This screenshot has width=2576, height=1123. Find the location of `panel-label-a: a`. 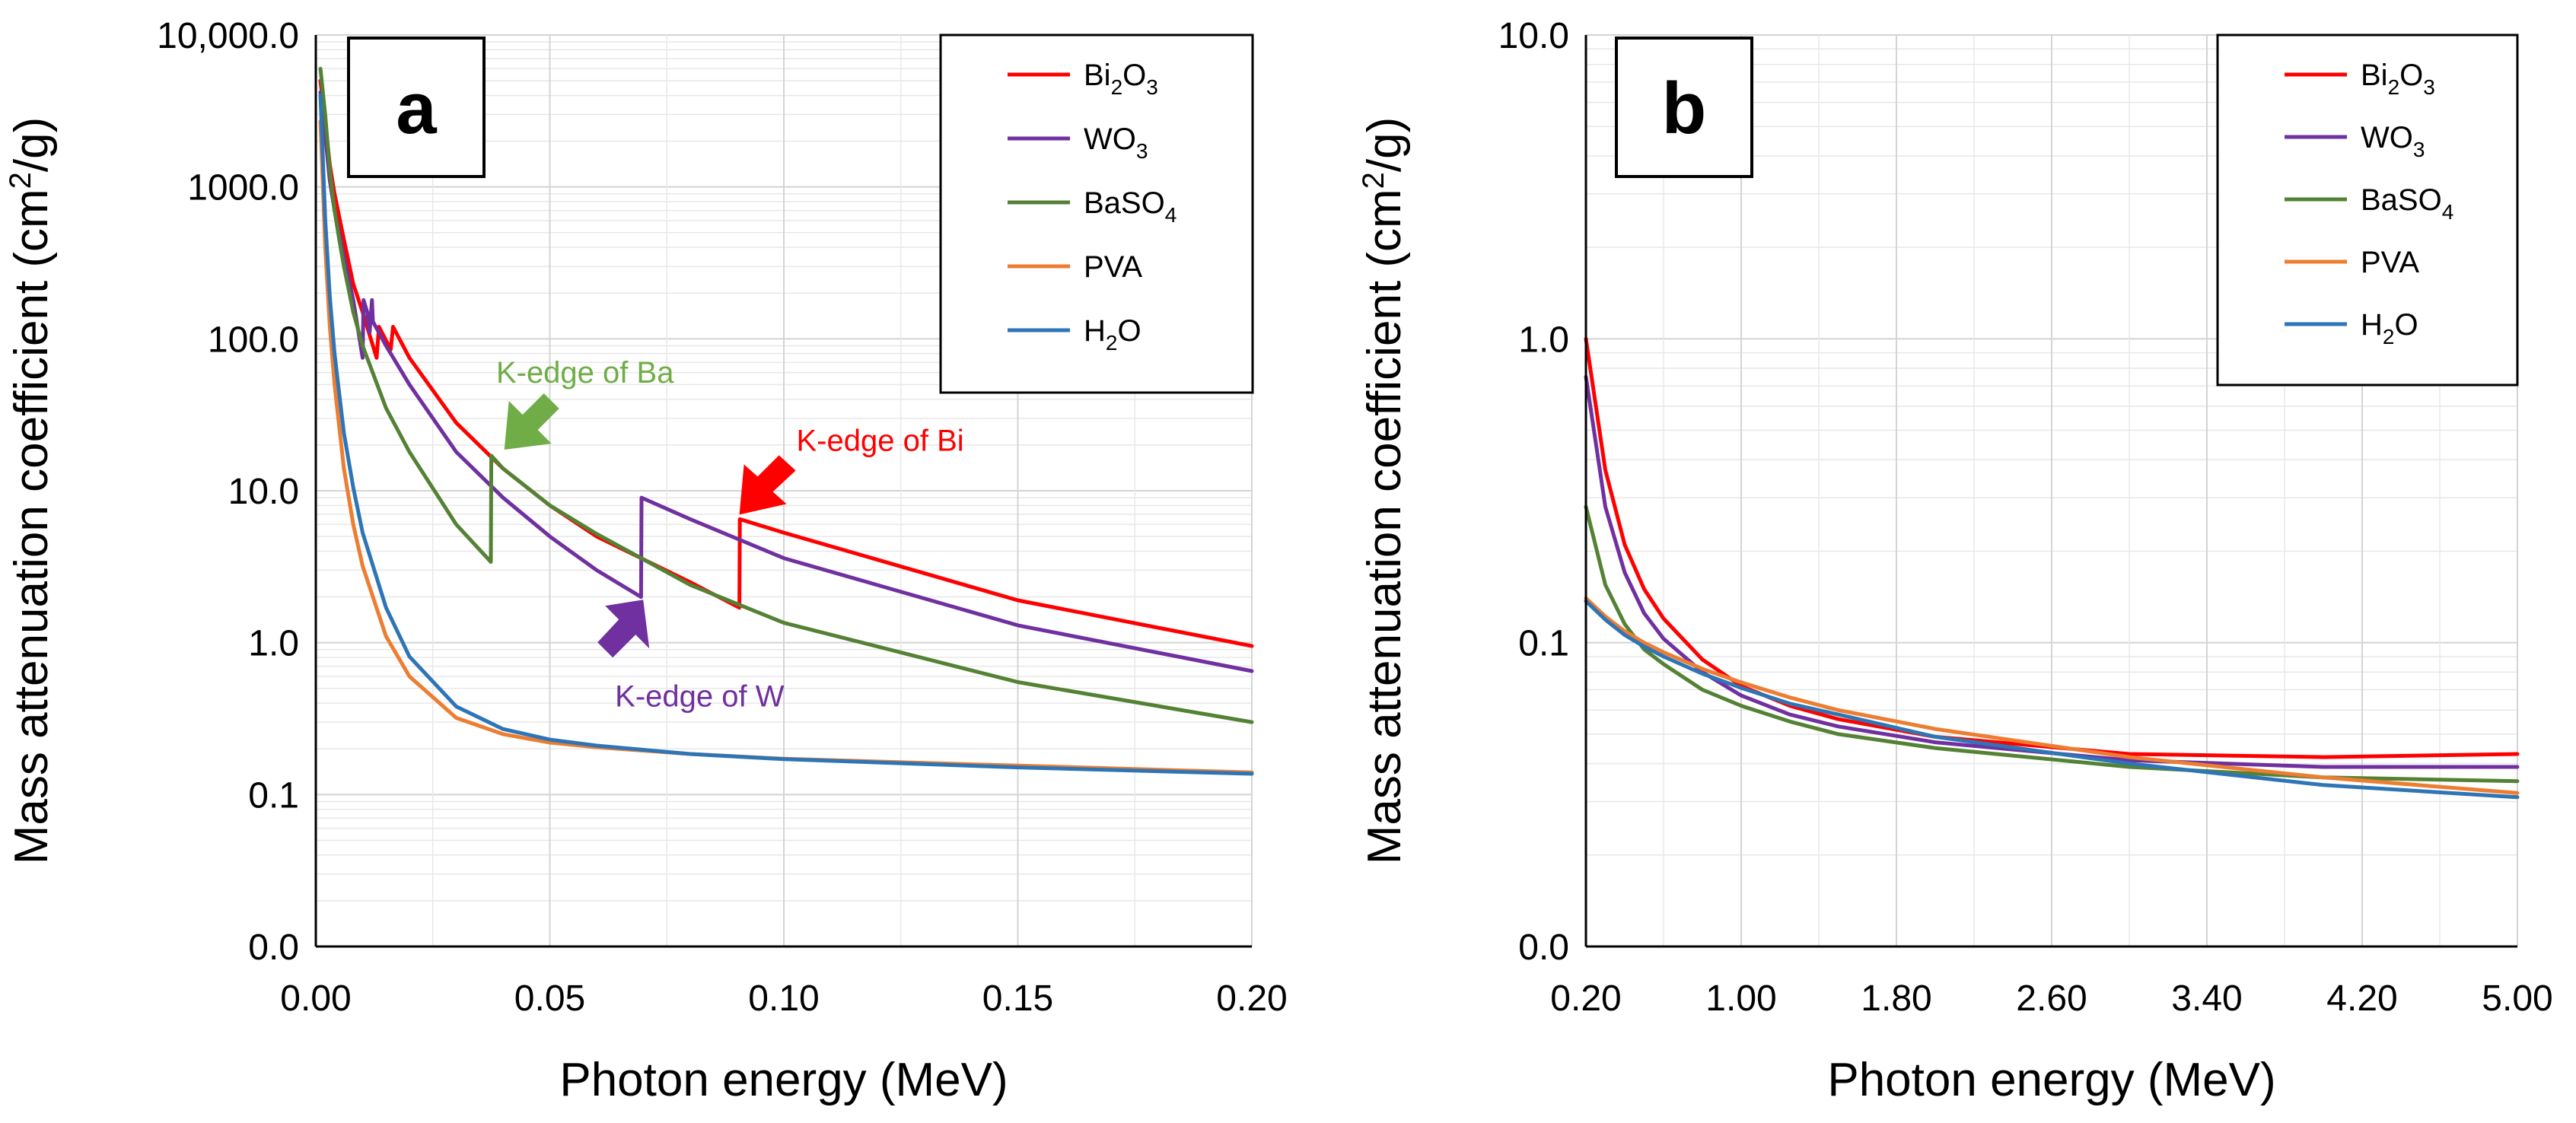

panel-label-a: a is located at coordinates (416, 107).